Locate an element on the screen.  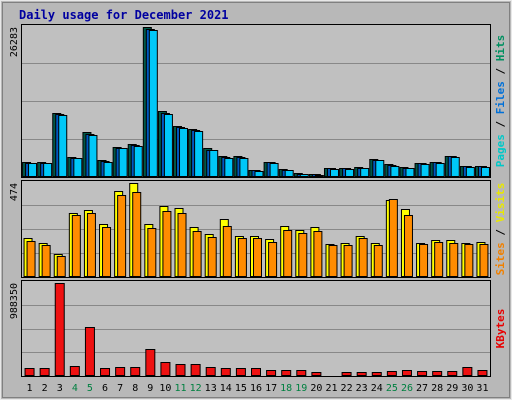
x-tick-label-21: 21 is located at coordinates (331, 388).